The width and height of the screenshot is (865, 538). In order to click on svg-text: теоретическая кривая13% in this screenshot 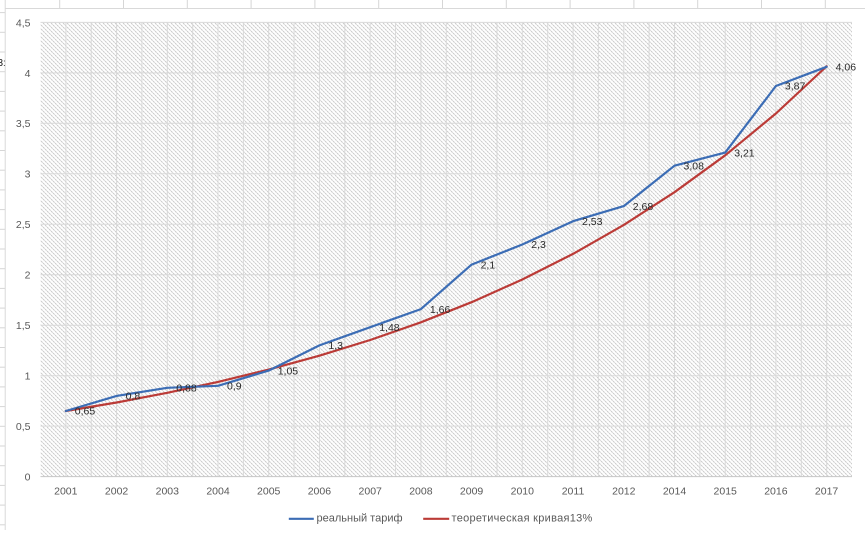, I will do `click(522, 518)`.